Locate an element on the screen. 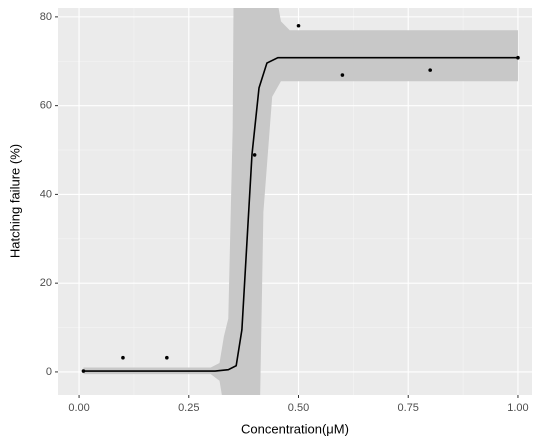 This screenshot has width=550, height=442. y-tick-label: 40 is located at coordinates (46, 194).